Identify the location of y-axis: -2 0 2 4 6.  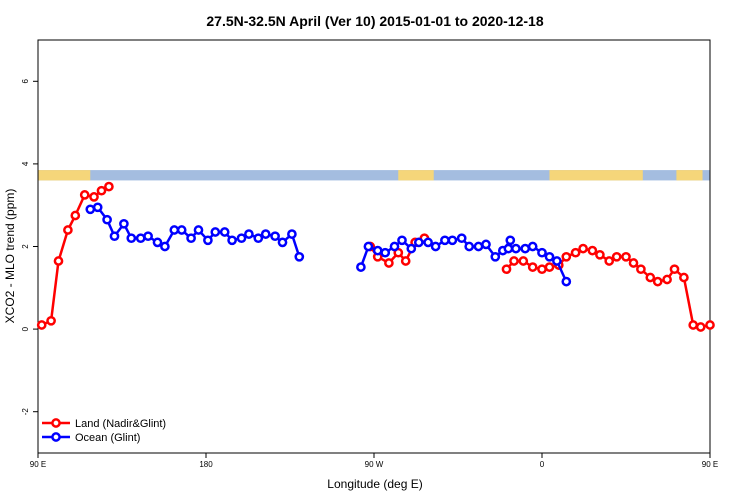
(29, 247).